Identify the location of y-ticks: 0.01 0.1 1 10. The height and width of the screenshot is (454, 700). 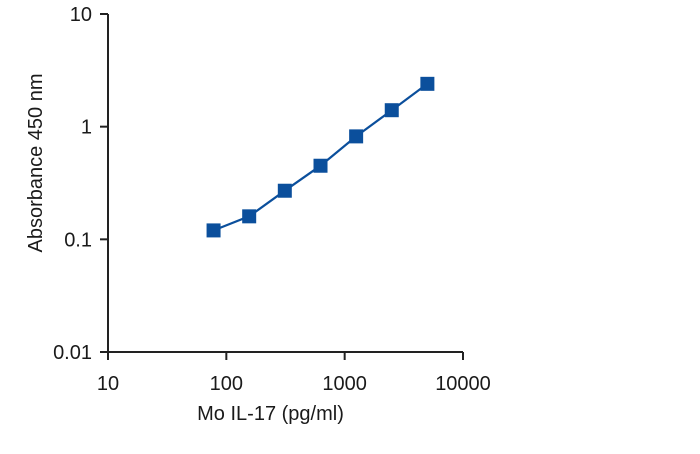
(80, 184).